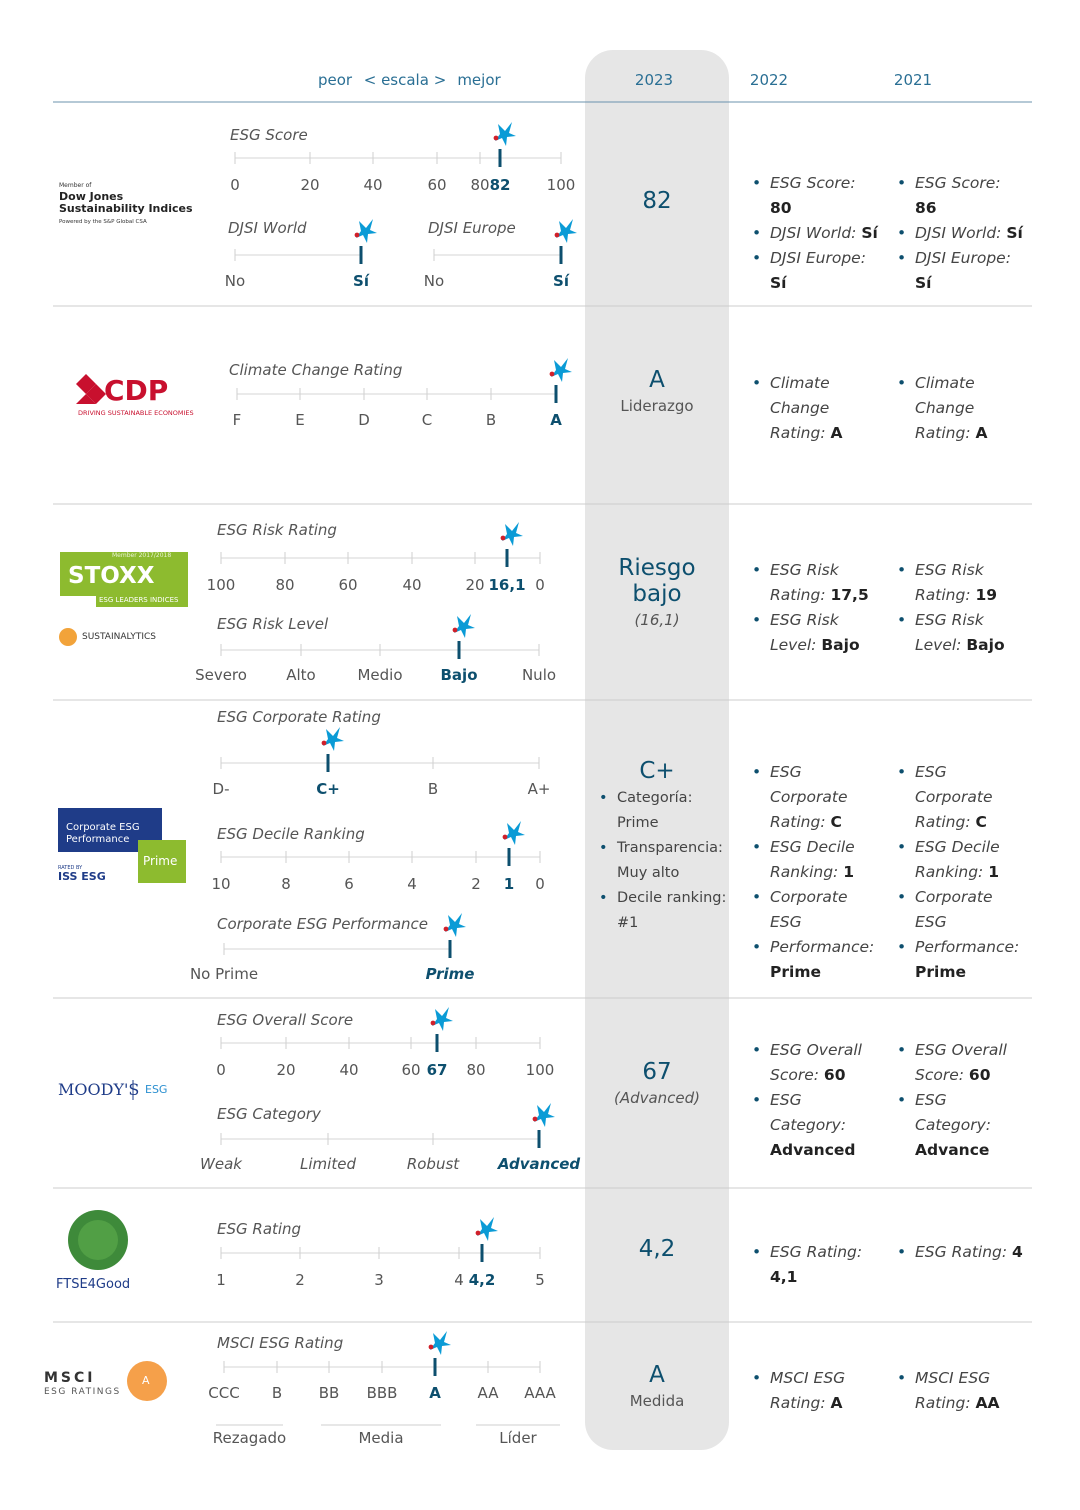  I want to click on item-value: 19, so click(986, 595).